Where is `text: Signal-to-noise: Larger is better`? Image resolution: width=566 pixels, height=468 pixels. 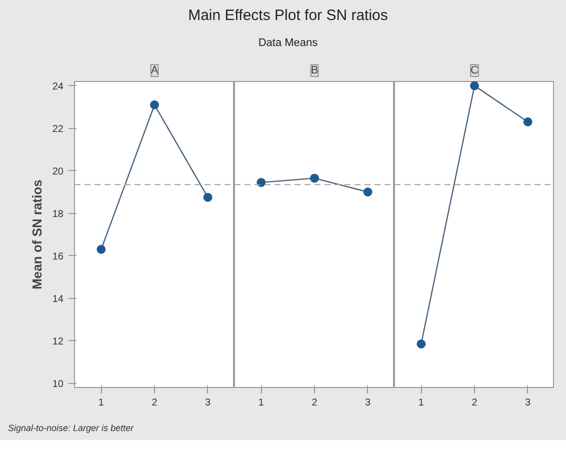
text: Signal-to-noise: Larger is better is located at coordinates (71, 428).